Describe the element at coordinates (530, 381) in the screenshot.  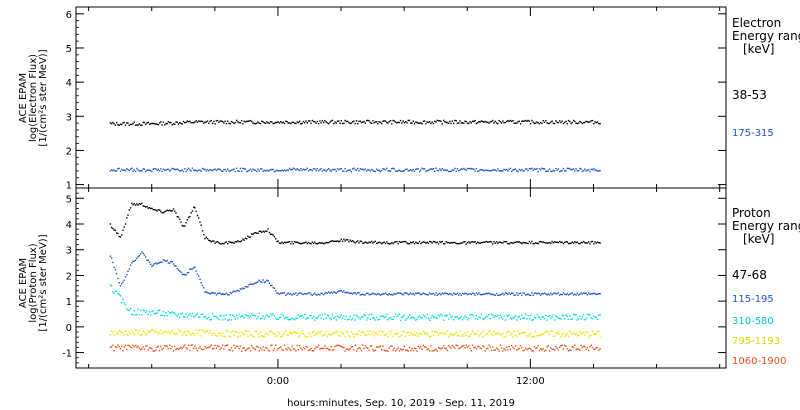
I see `x-tick-label: 12:00` at that location.